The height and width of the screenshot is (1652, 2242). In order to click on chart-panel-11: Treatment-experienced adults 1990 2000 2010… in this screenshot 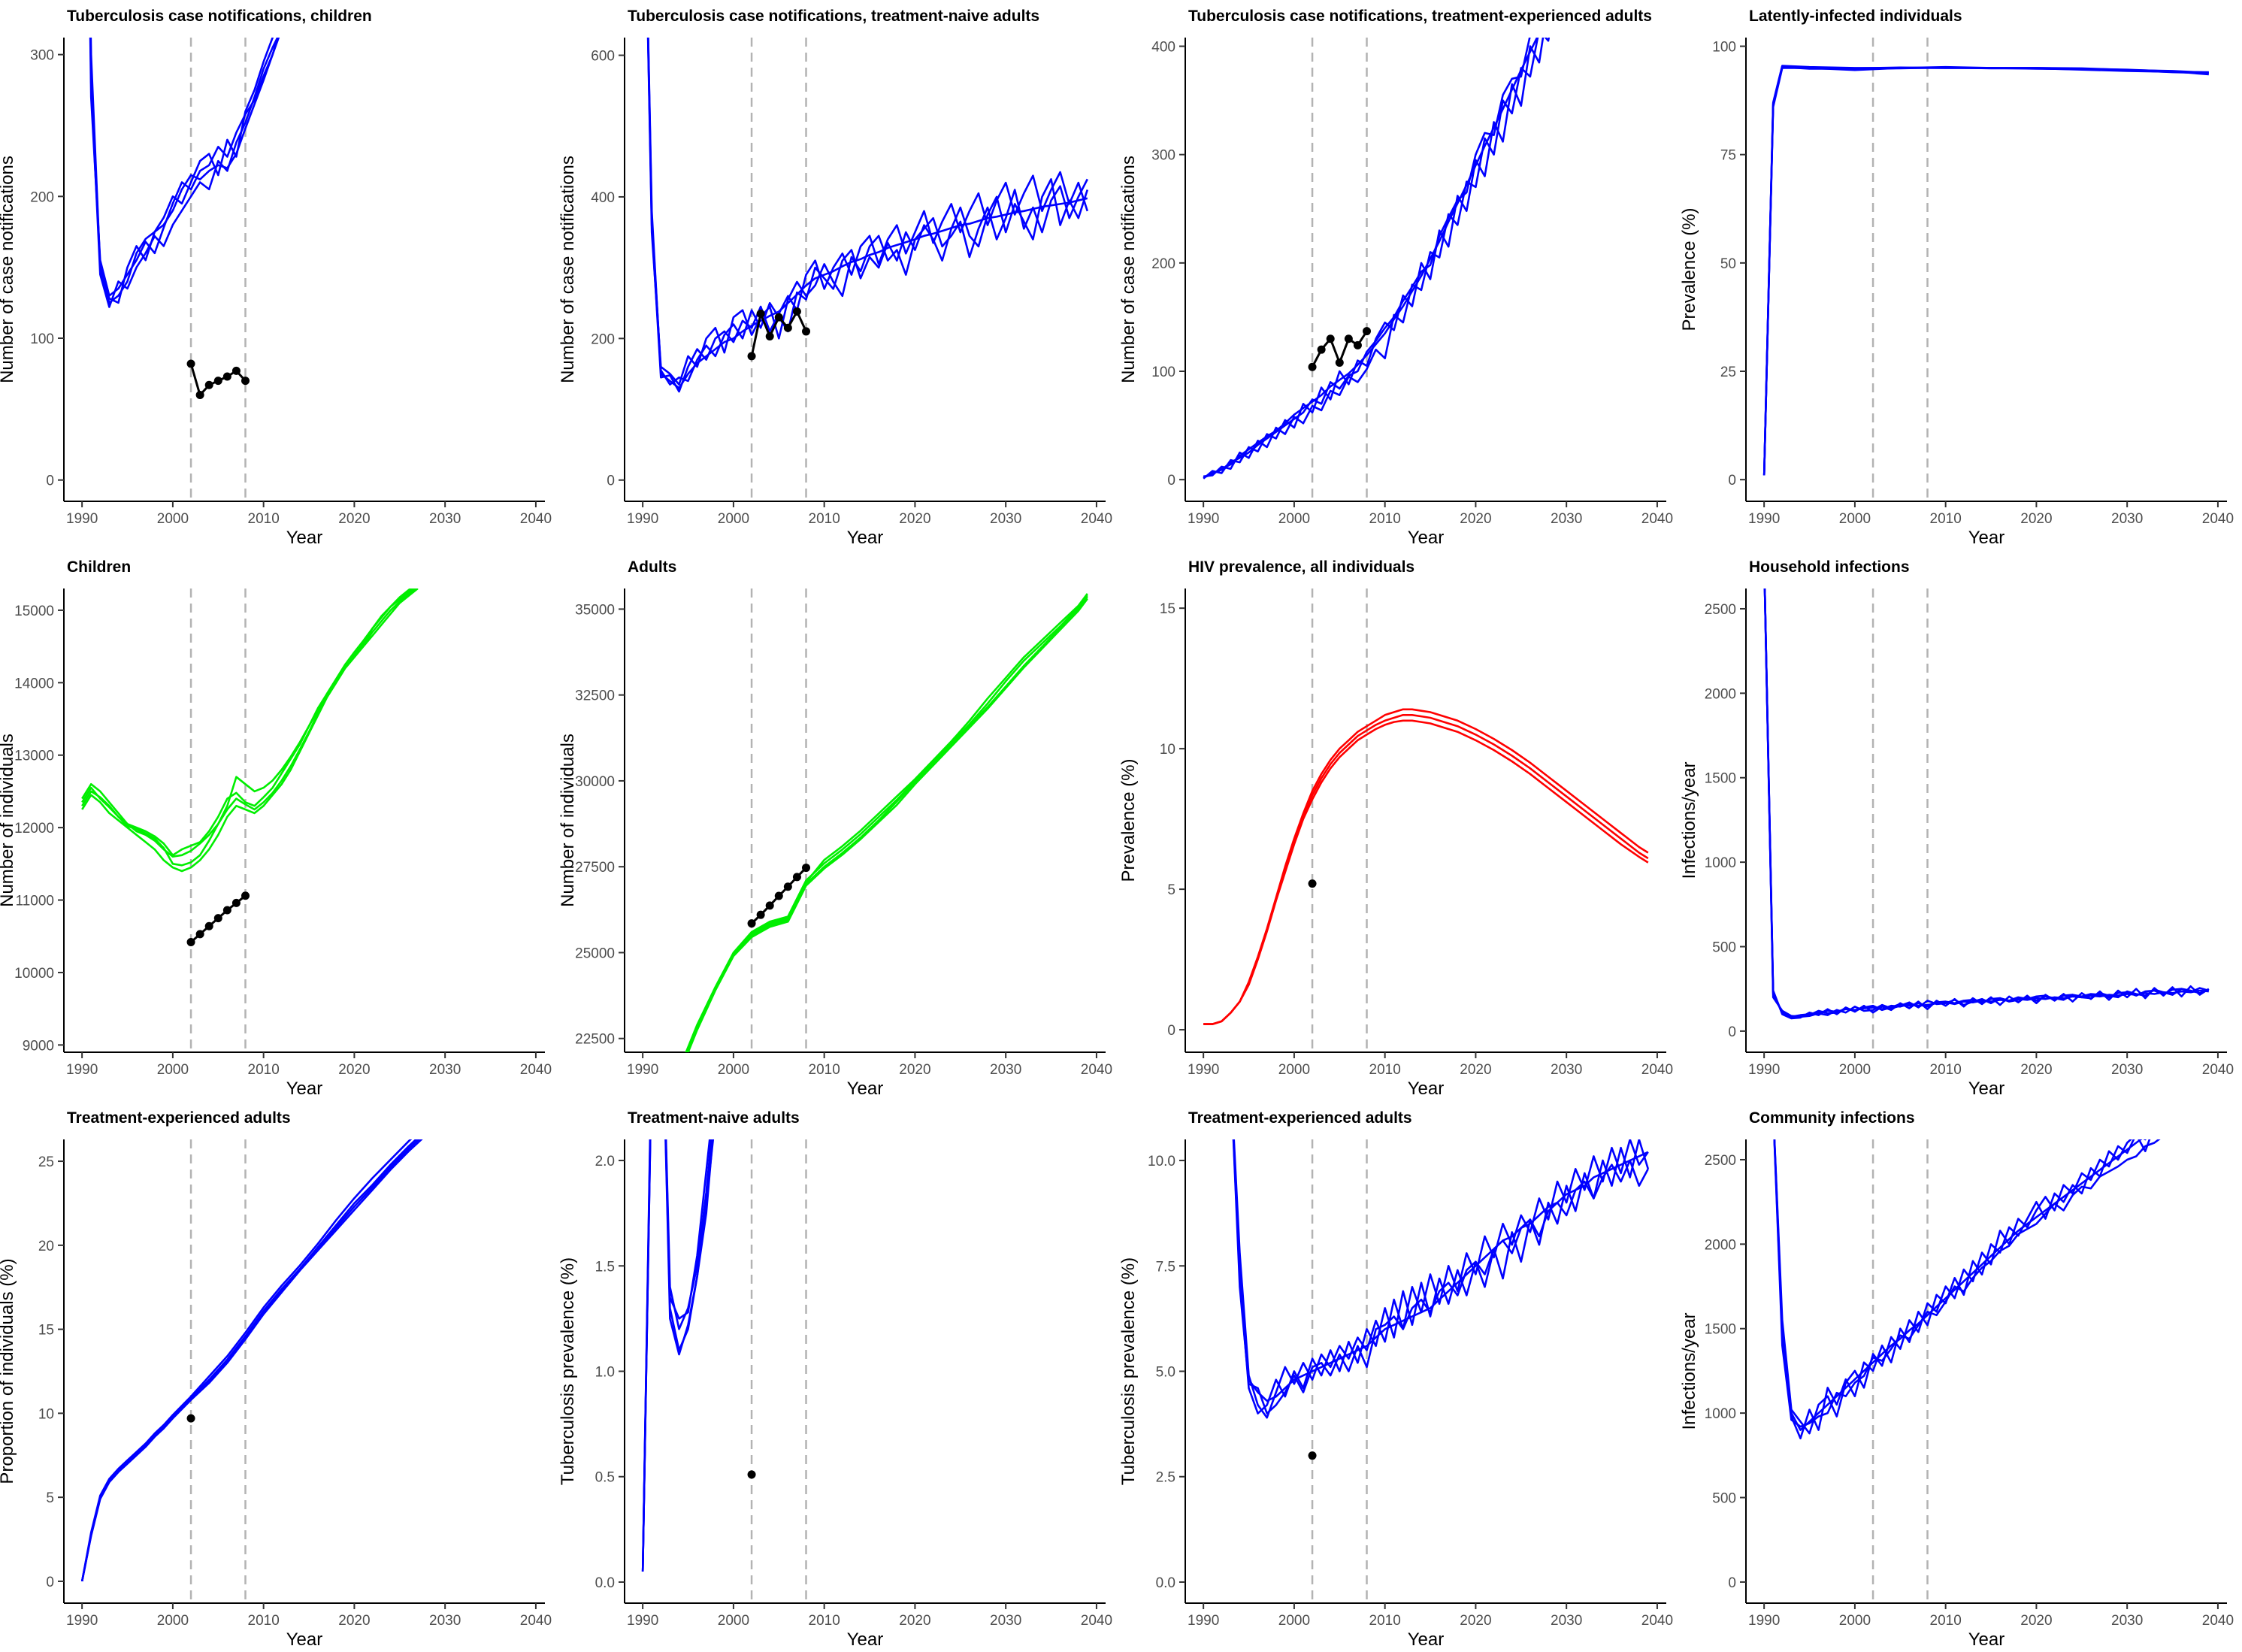, I will do `click(1395, 1380)`.